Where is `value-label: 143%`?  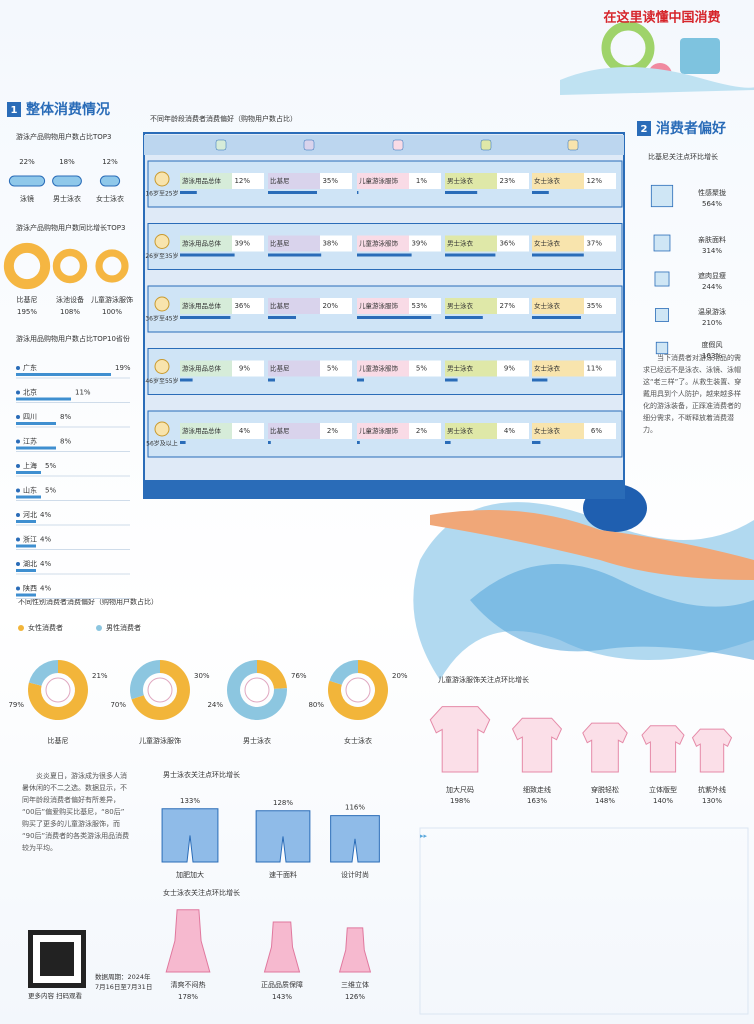 value-label: 143% is located at coordinates (282, 997).